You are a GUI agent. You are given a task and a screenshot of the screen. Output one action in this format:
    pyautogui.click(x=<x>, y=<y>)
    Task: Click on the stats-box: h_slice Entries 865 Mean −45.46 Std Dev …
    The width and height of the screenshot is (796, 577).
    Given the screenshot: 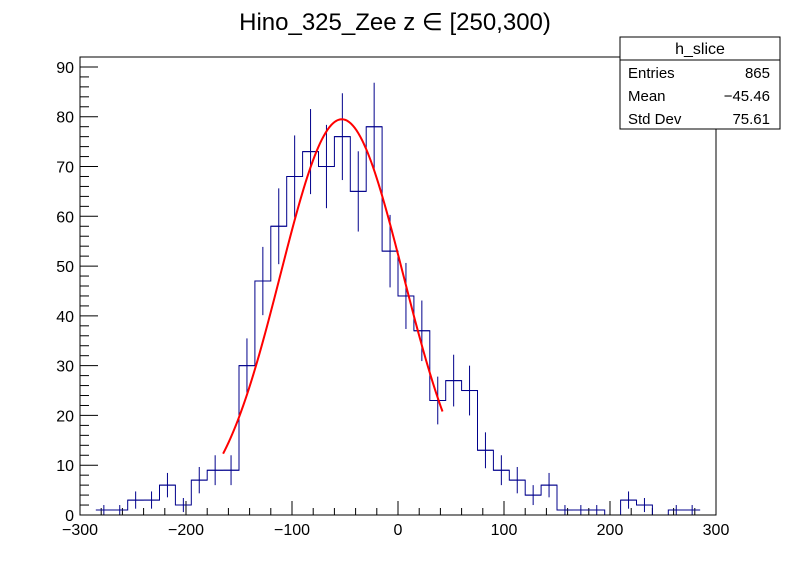 What is the action you would take?
    pyautogui.click(x=700, y=83)
    